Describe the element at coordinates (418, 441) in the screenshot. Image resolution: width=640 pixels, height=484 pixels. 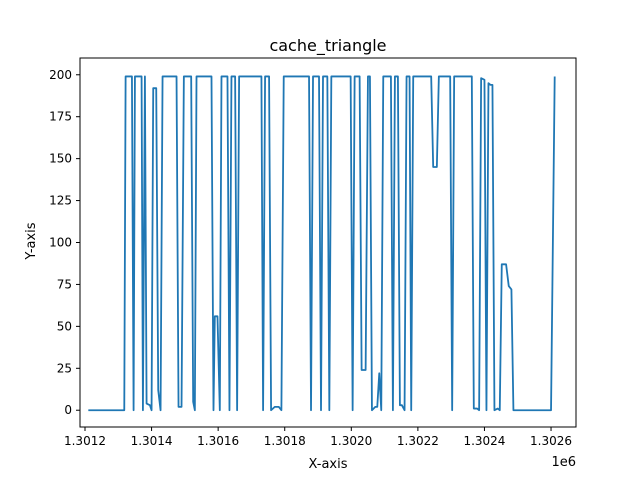
I see `x-tick-label: 1.3022` at that location.